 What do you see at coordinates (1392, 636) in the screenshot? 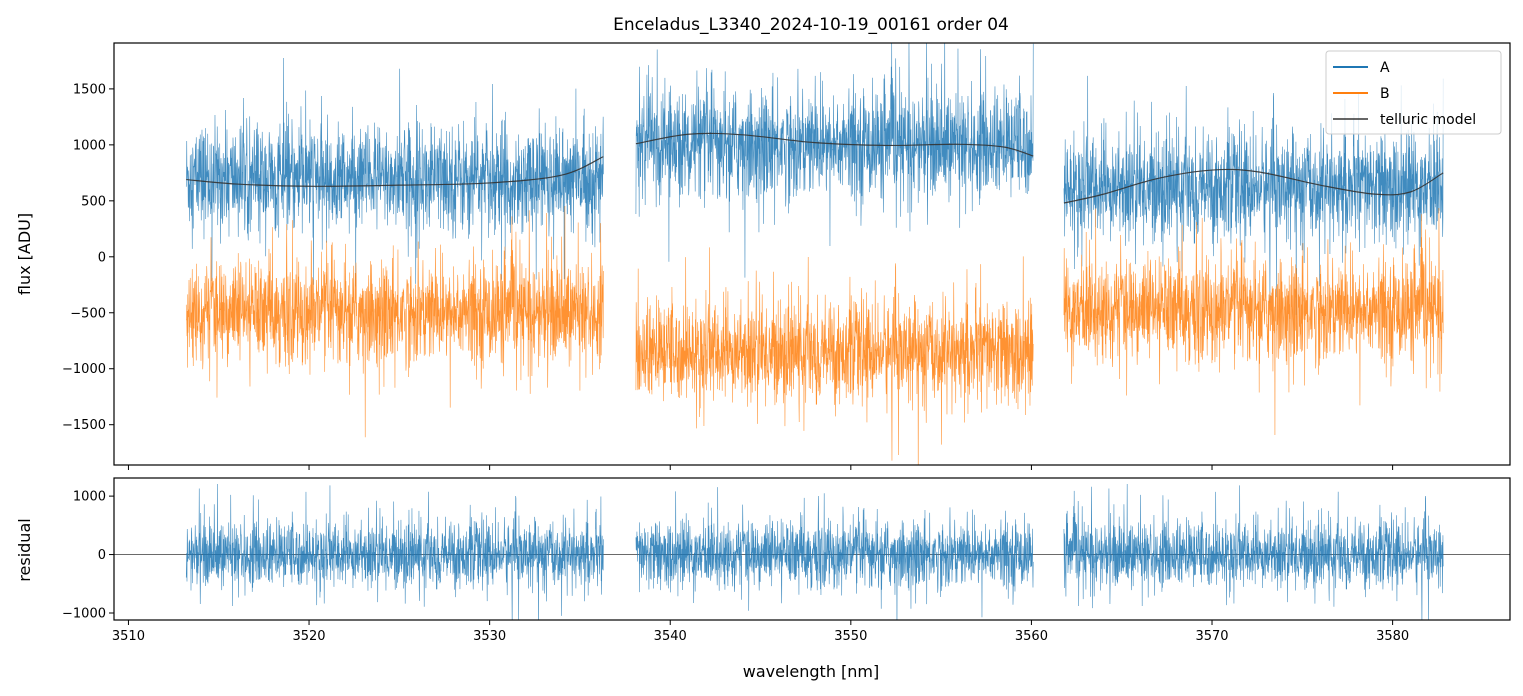
I see `x-tick-label: 3580` at bounding box center [1392, 636].